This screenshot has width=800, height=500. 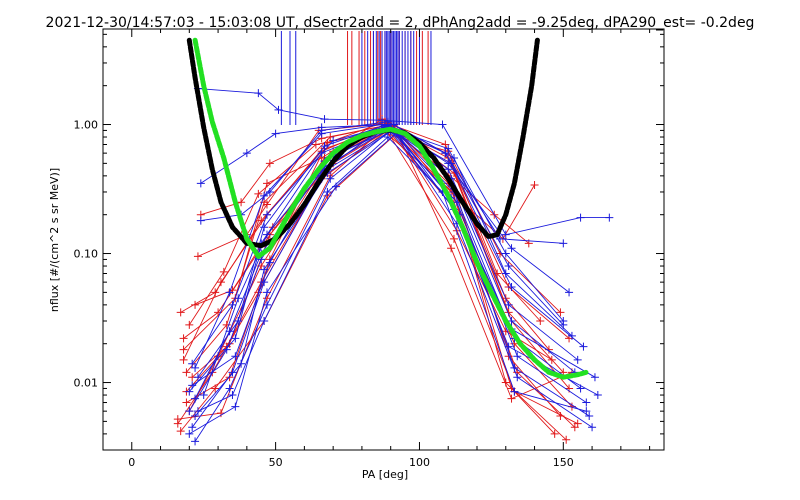 I want to click on y-tick-label: 0.10, so click(x=86, y=254).